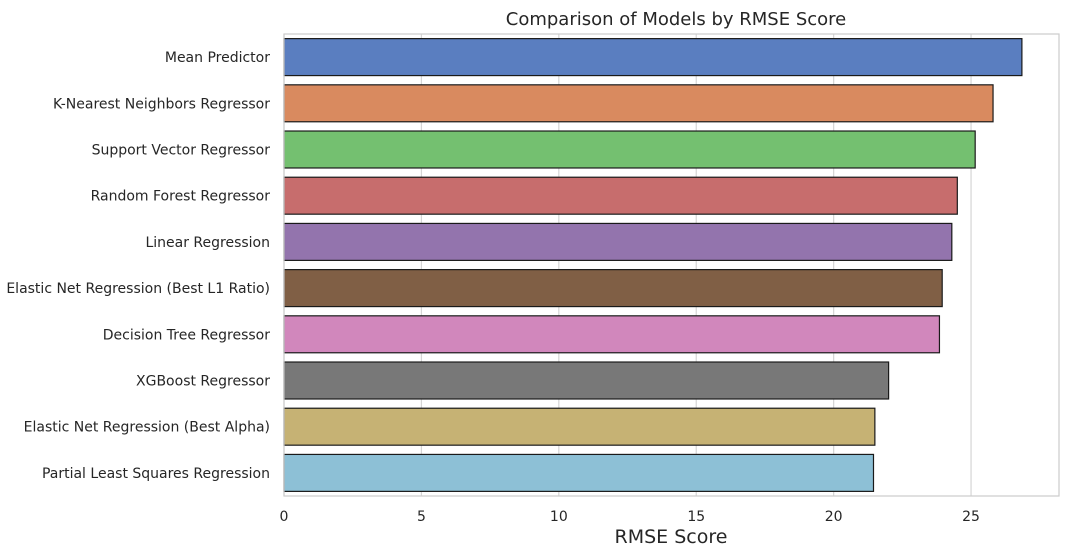  I want to click on category-label: Mean Predictor, so click(217, 58).